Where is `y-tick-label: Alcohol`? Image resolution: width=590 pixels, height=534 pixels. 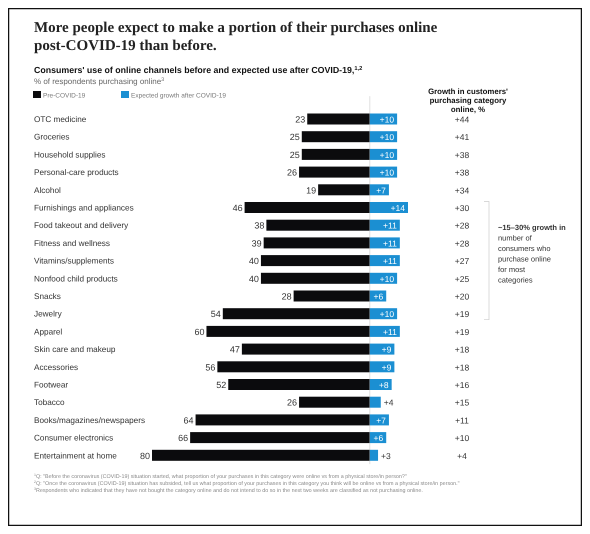 y-tick-label: Alcohol is located at coordinates (48, 190).